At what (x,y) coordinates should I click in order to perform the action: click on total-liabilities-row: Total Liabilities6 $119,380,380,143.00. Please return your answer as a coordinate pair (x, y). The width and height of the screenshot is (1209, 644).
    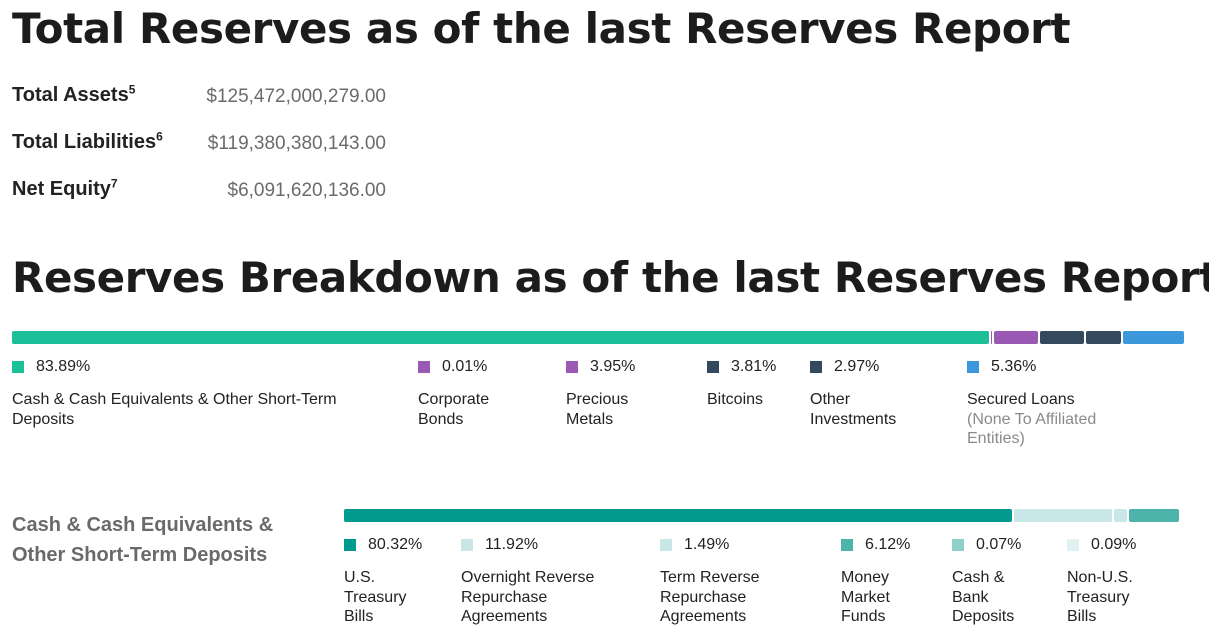
    Looking at the image, I should click on (202, 150).